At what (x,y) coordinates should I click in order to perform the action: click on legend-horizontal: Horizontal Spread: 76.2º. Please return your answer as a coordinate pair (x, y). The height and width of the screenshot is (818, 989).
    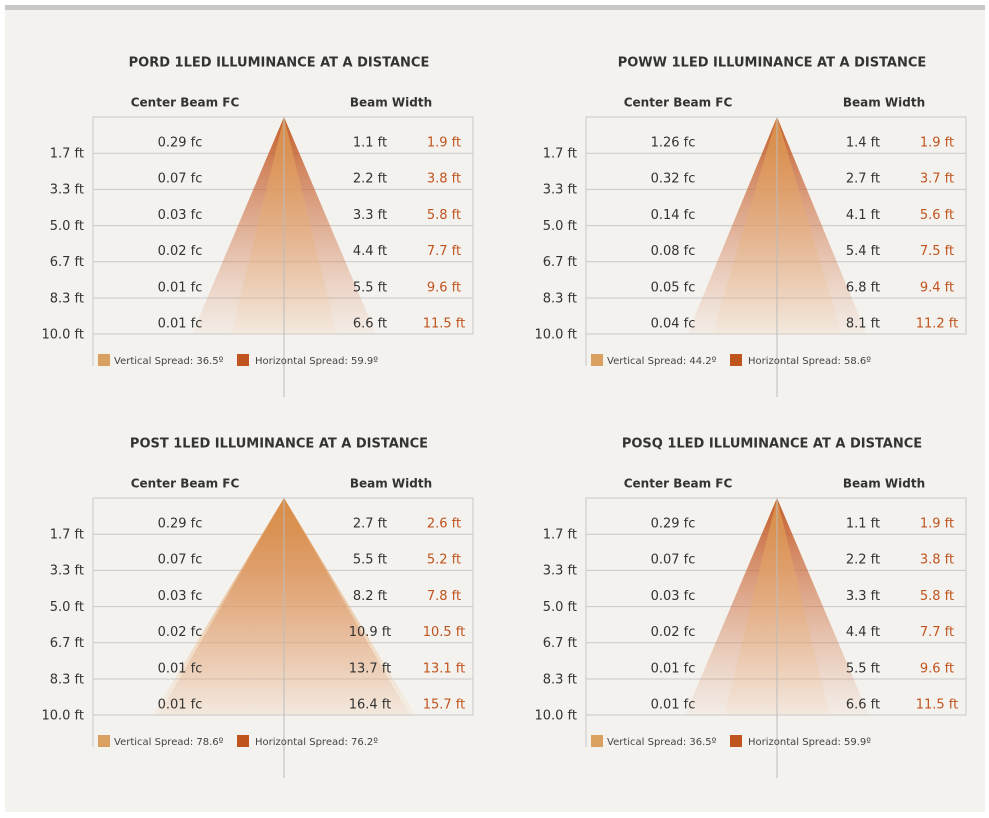
    Looking at the image, I should click on (316, 742).